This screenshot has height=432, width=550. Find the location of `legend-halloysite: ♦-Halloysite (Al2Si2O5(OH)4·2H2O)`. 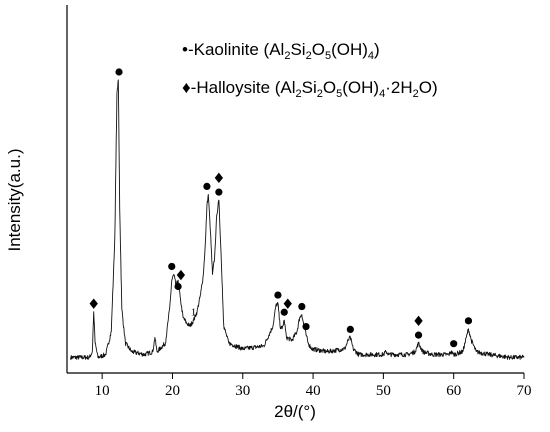

legend-halloysite: ♦-Halloysite (Al2Si2O5(OH)4·2H2O) is located at coordinates (310, 89).